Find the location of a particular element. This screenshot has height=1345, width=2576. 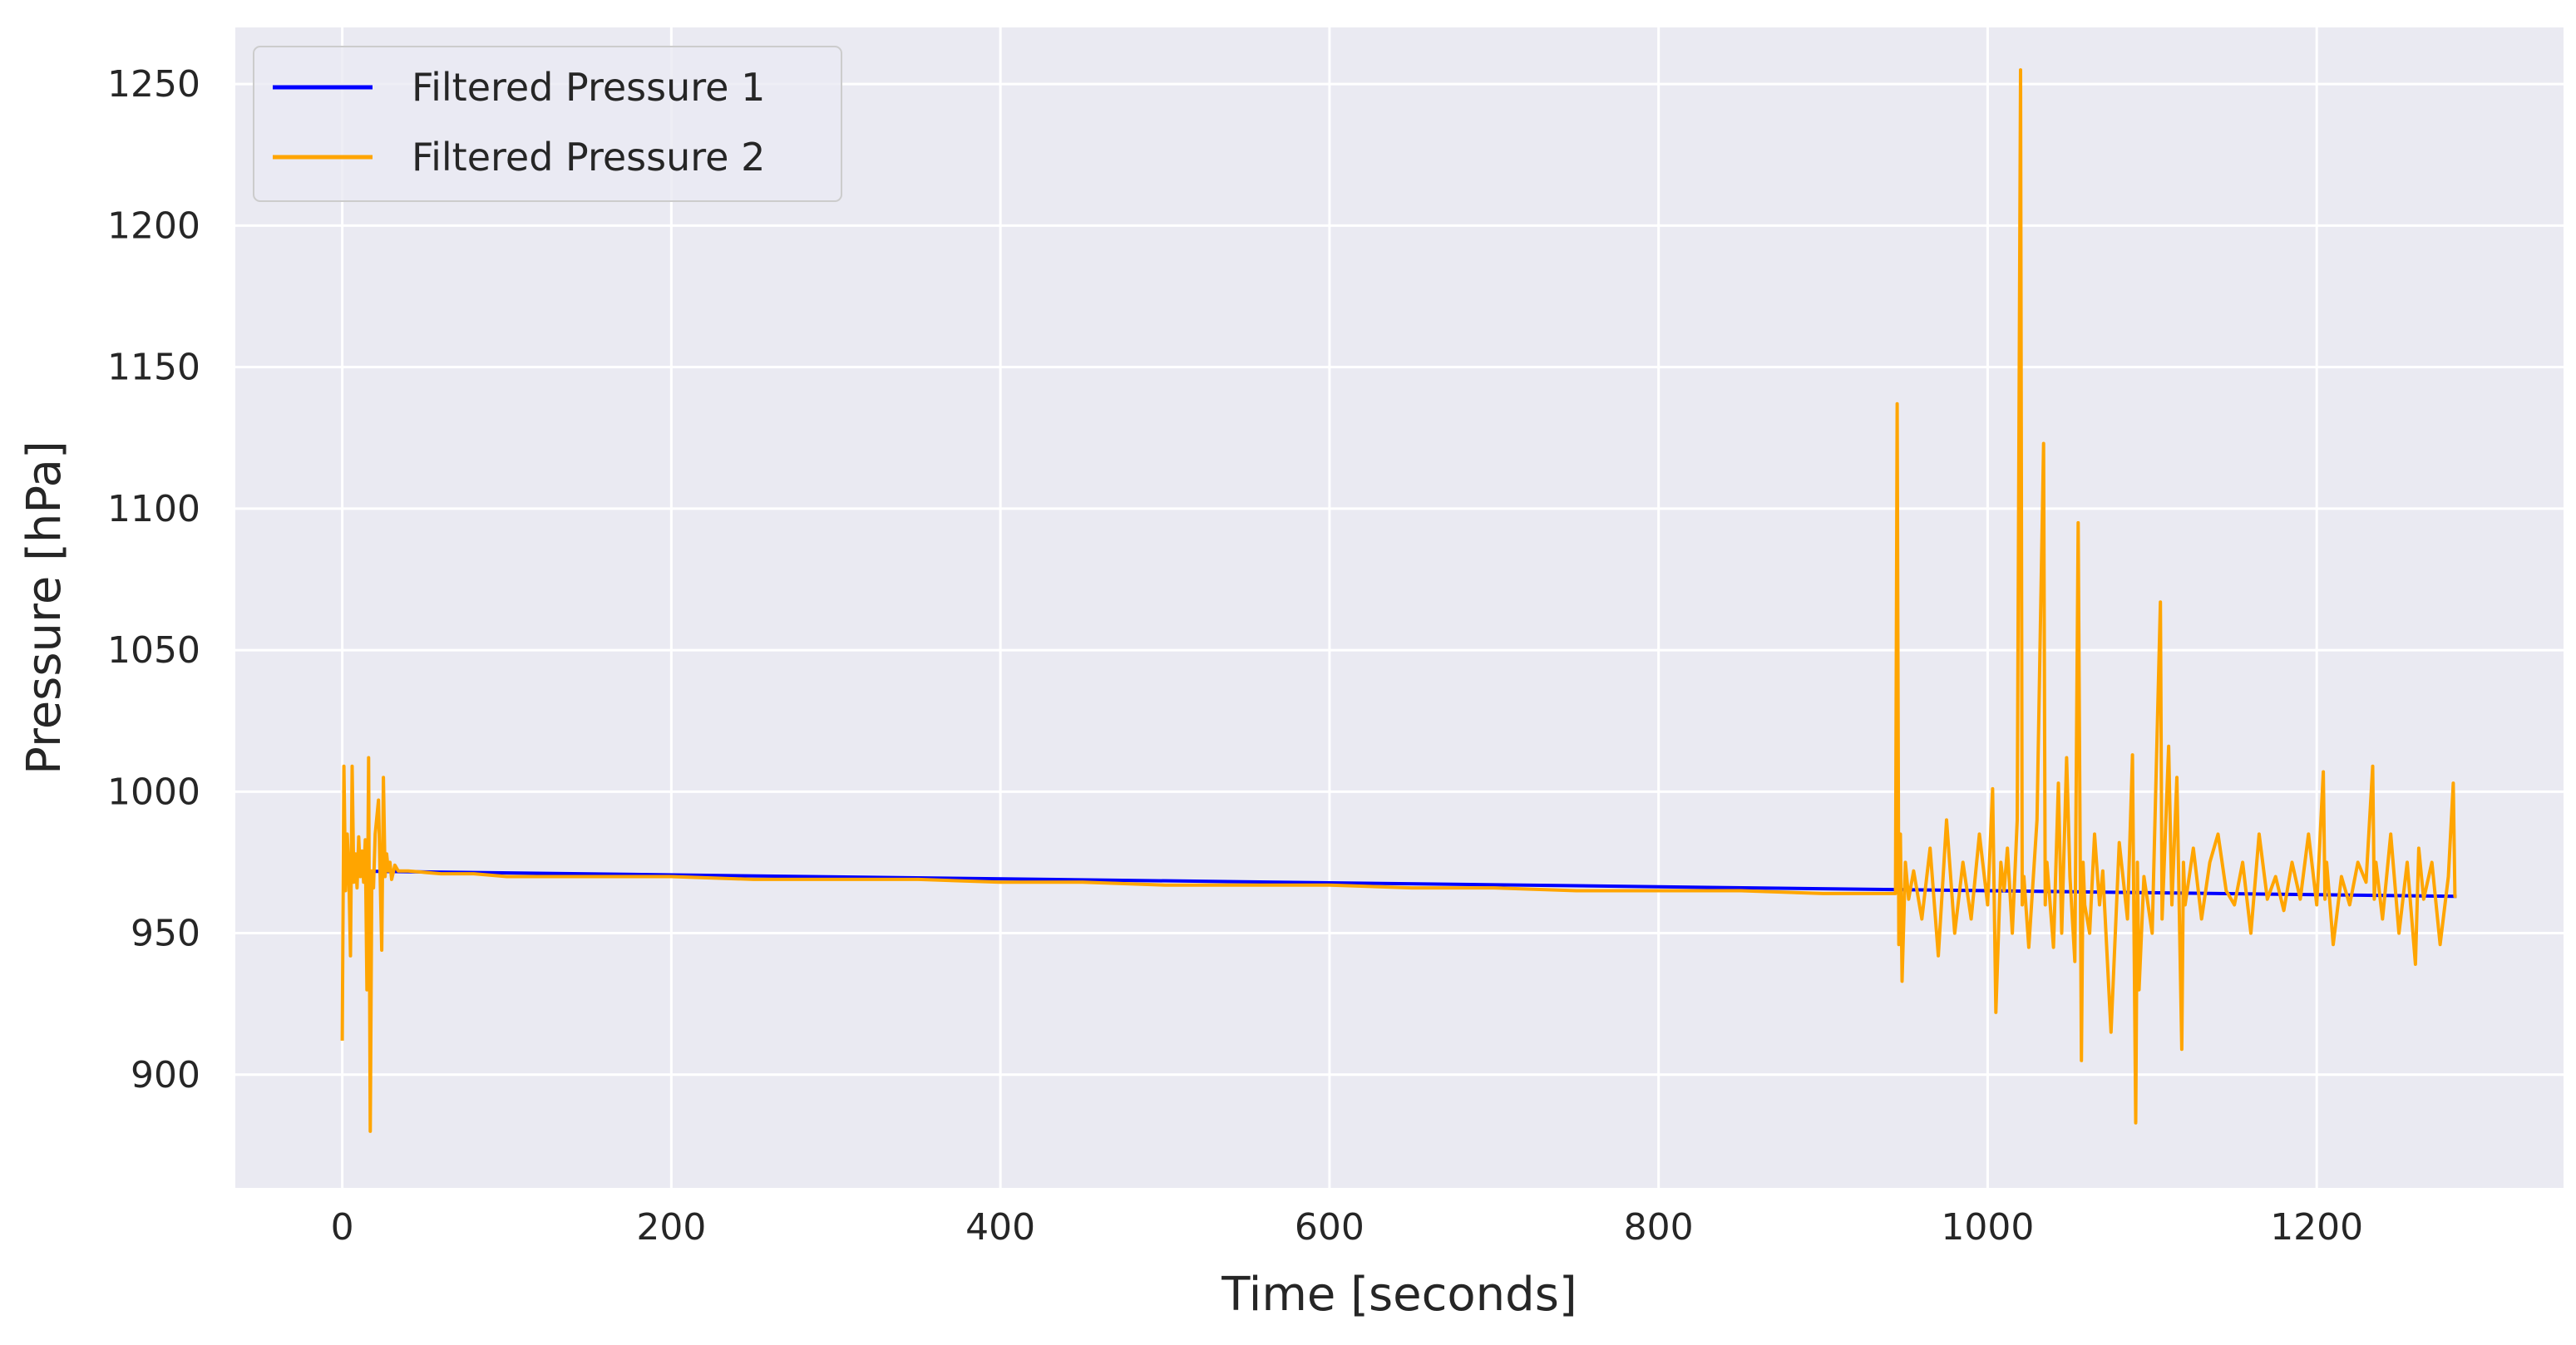

x-tick-label: 400 is located at coordinates (1000, 1227).